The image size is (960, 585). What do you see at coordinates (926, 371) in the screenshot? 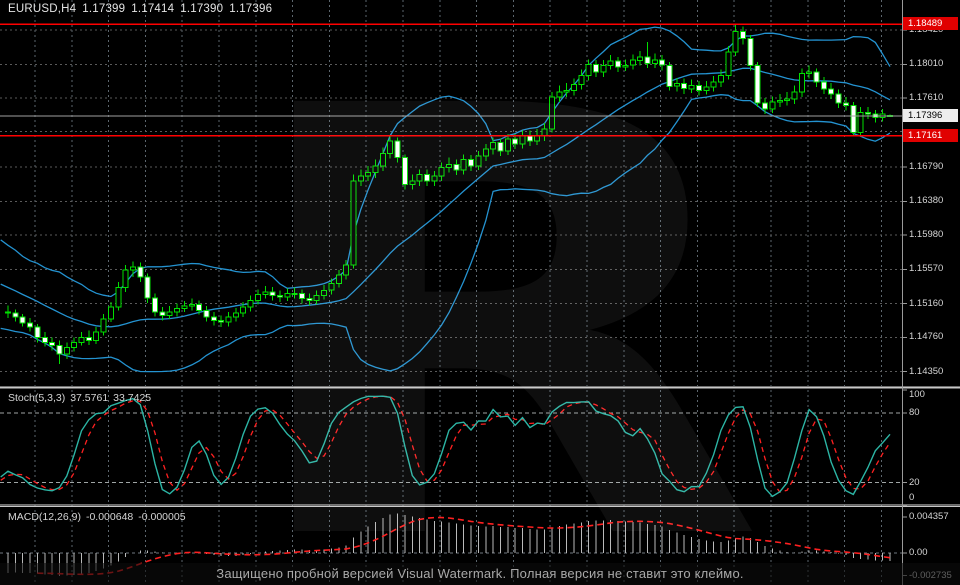
I see `price-tick-label: 1.14350` at bounding box center [926, 371].